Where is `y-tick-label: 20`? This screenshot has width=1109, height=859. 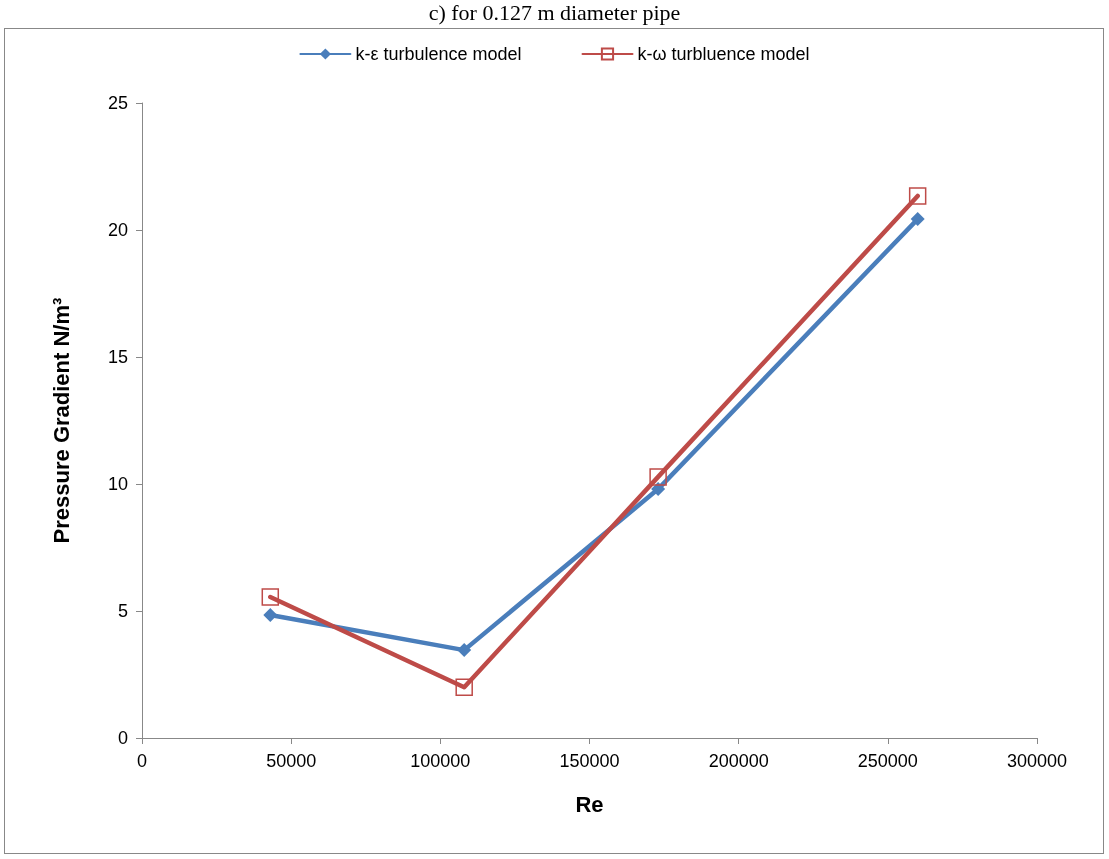 y-tick-label: 20 is located at coordinates (117, 230).